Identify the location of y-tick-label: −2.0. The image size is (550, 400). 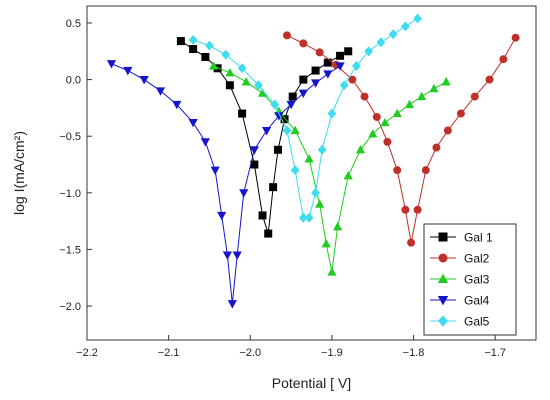
(70, 307).